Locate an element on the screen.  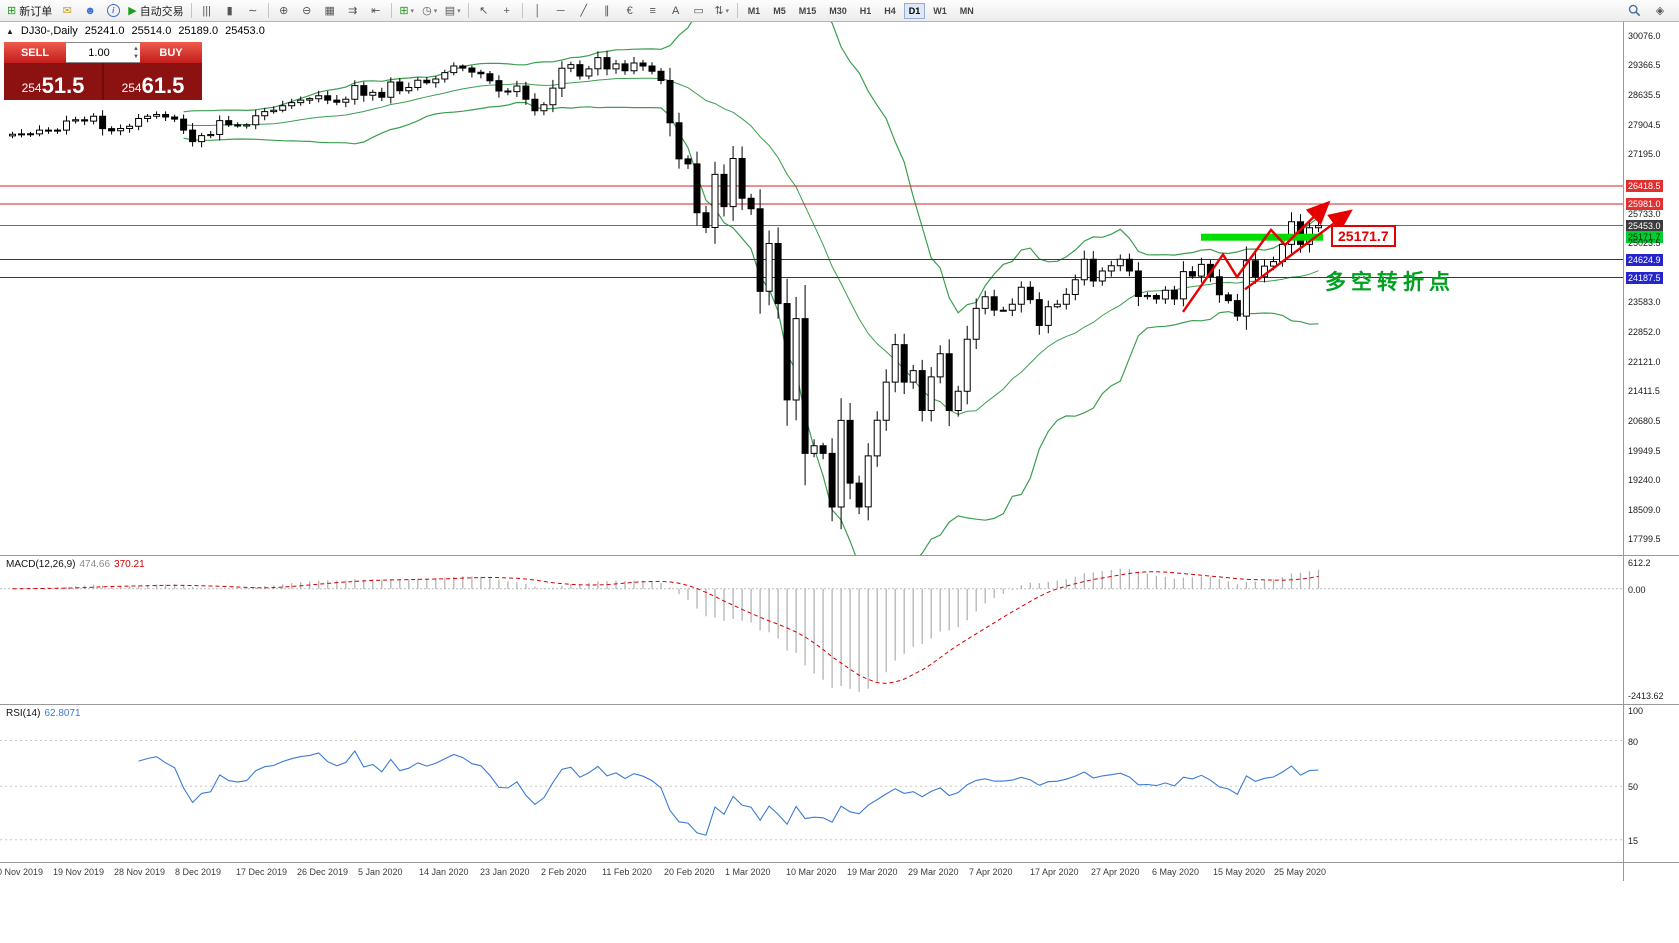
price-axis-label: 17799.5 is located at coordinates (1644, 539).